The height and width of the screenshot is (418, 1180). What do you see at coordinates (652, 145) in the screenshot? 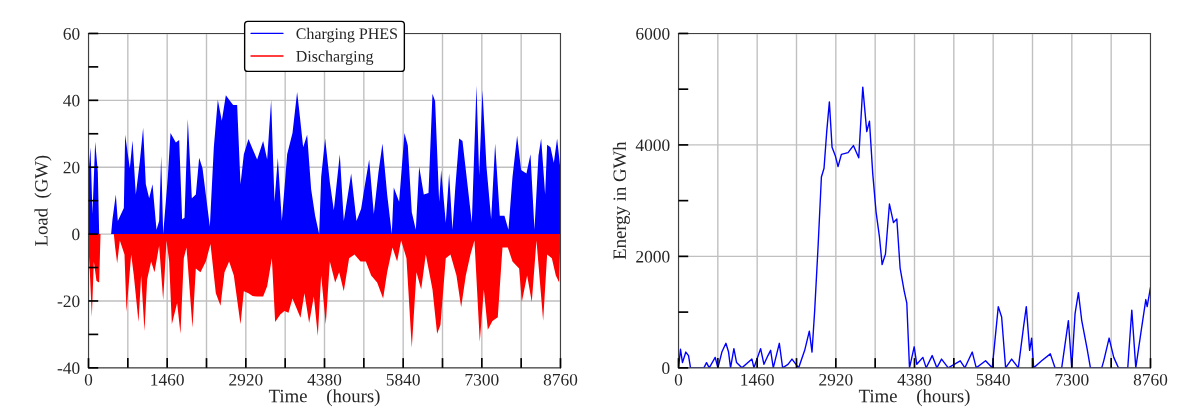
I see `y-tick-label: 4000` at bounding box center [652, 145].